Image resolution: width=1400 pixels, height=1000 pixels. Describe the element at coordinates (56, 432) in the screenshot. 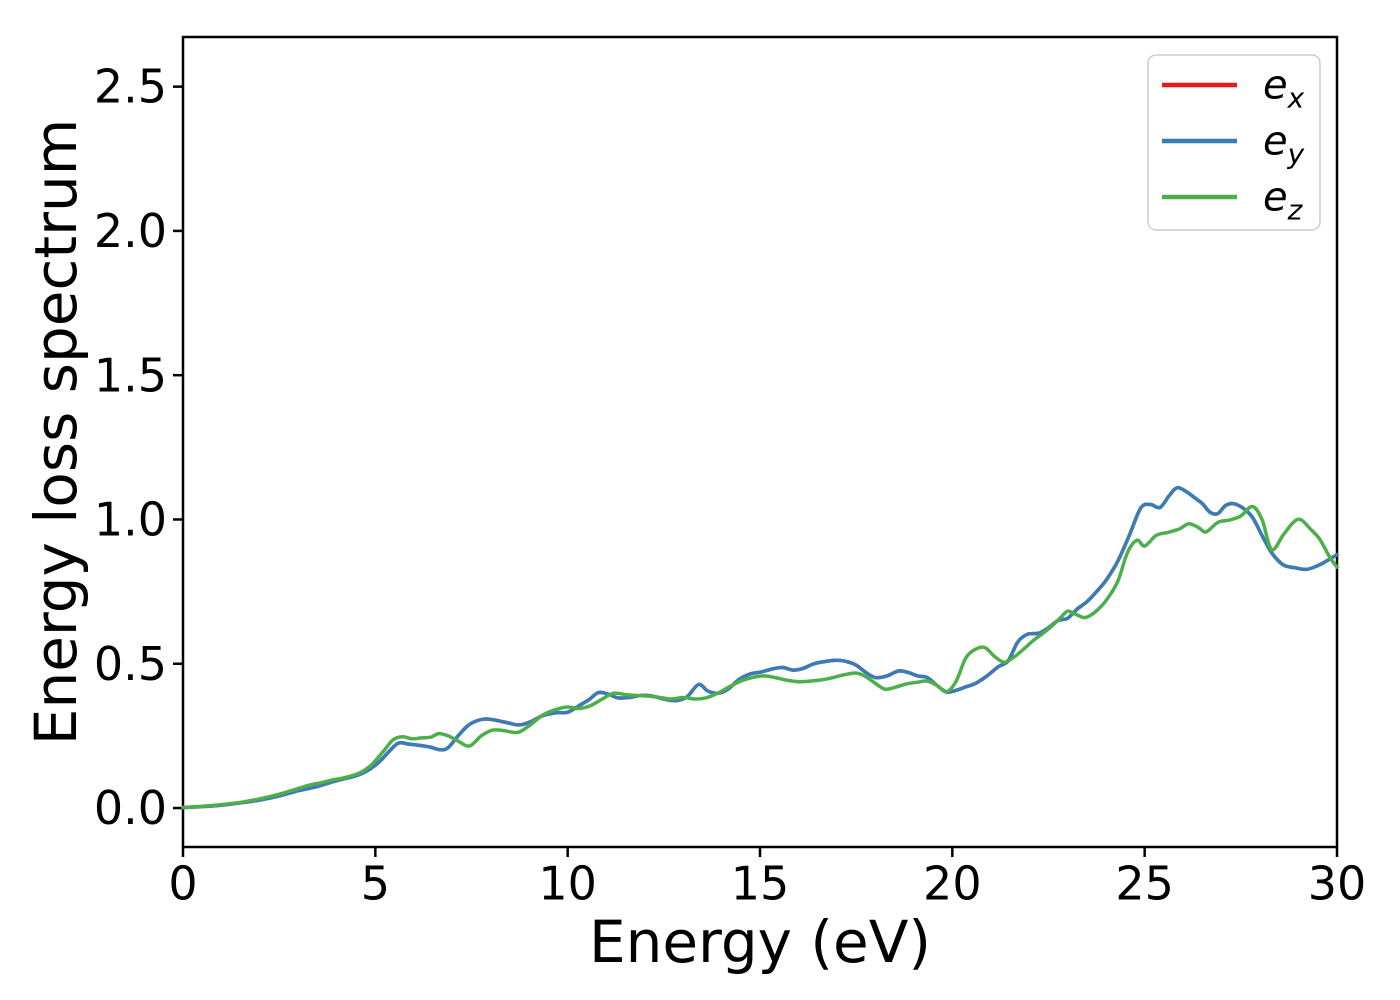

I see `y-axis-label: Energy loss spectrum` at that location.